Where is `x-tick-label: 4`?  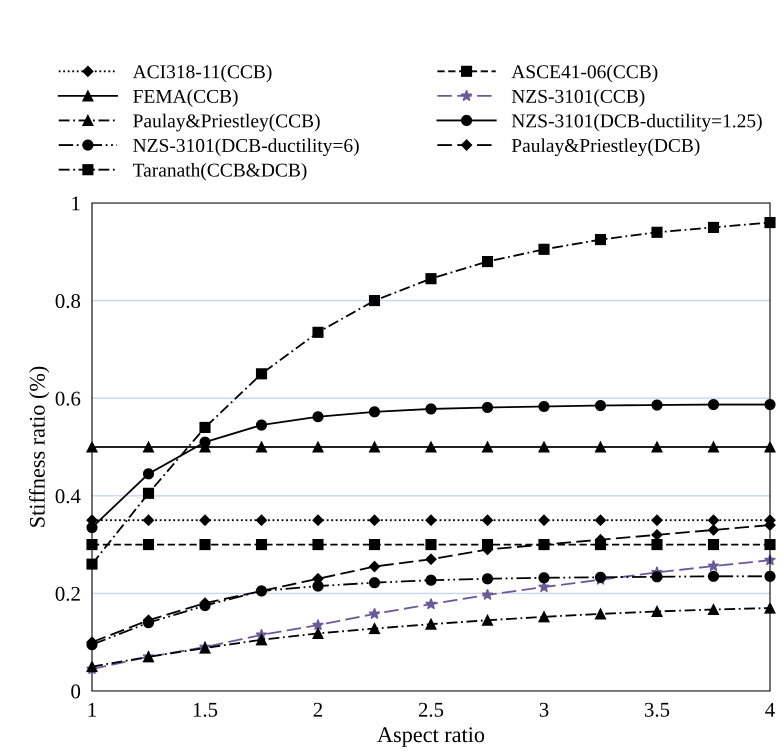
x-tick-label: 4 is located at coordinates (770, 709).